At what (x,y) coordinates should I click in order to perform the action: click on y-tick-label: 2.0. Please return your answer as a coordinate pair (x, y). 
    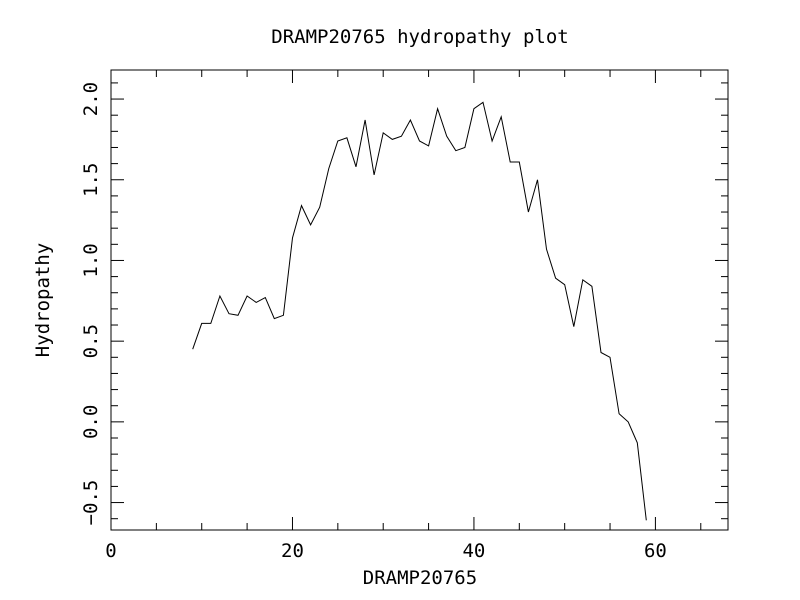
    Looking at the image, I should click on (91, 99).